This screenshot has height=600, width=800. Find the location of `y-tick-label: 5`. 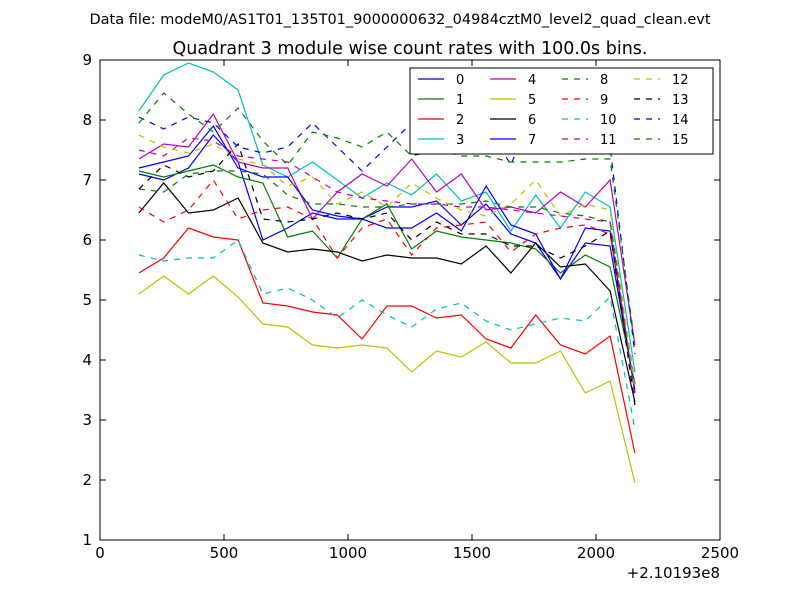

y-tick-label: 5 is located at coordinates (87, 300).